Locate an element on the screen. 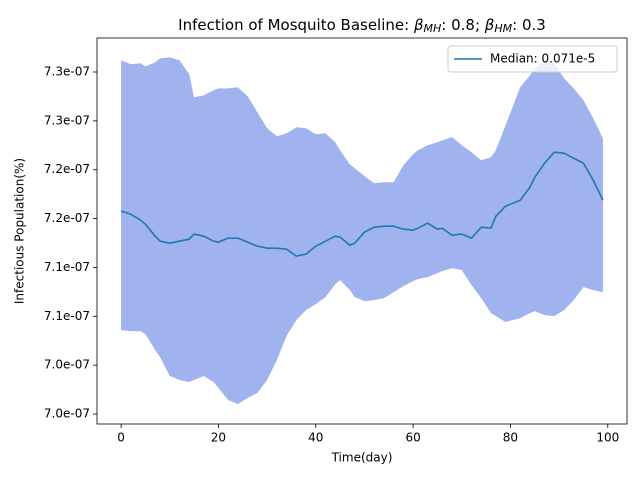  title-part: : 0.8; is located at coordinates (463, 25).